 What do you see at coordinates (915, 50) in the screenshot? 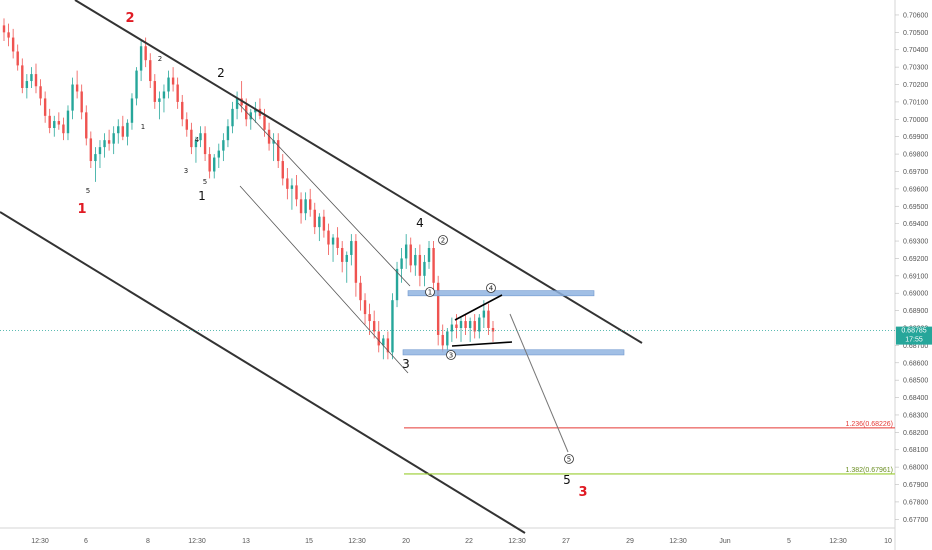
I see `price-tick-label: 0.70400` at bounding box center [915, 50].